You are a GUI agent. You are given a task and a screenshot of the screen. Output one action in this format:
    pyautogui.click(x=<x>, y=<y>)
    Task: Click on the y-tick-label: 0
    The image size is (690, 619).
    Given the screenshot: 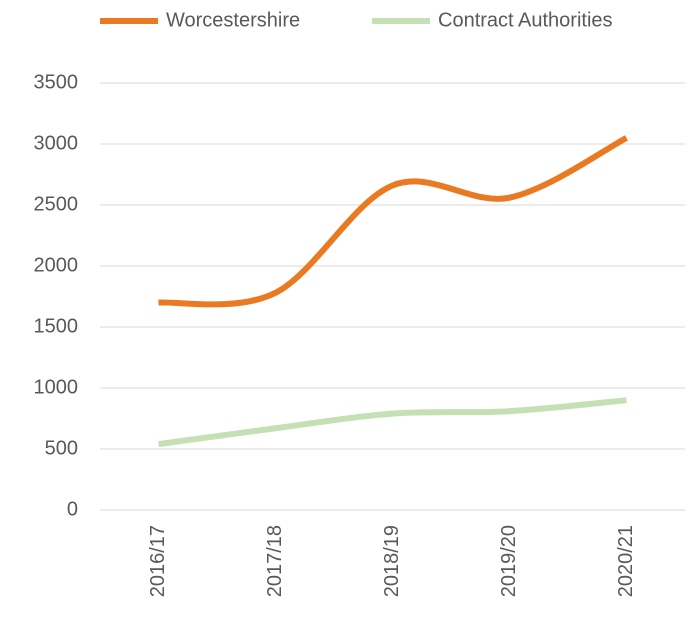 What is the action you would take?
    pyautogui.click(x=72, y=509)
    